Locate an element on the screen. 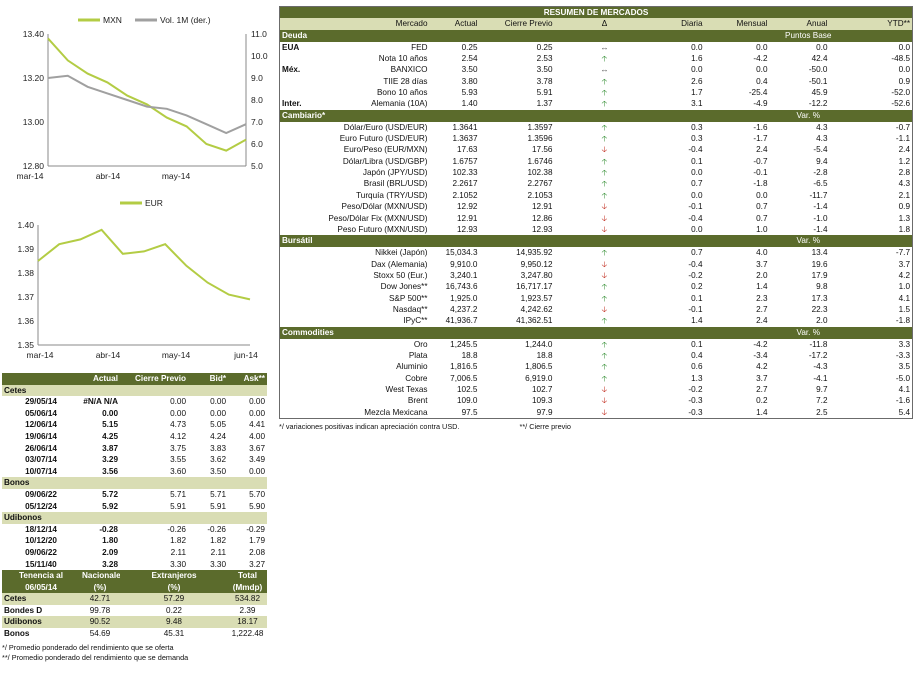 The image size is (915, 695). actual-value: 1,925.0 is located at coordinates (464, 298).